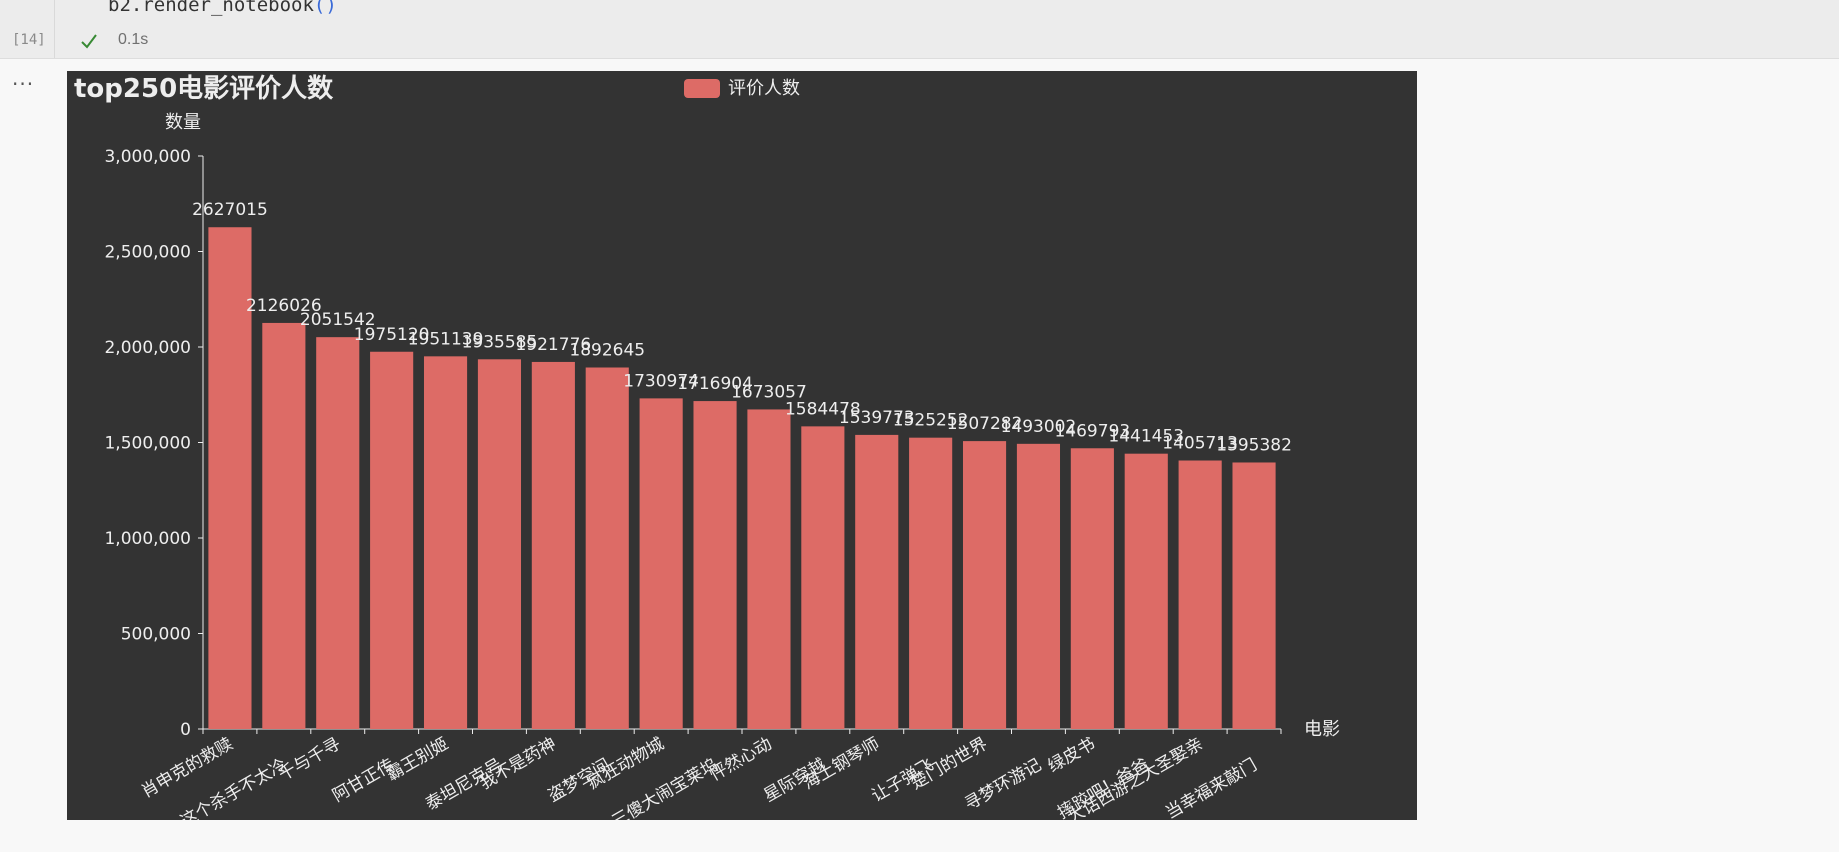 The image size is (1839, 852). I want to click on x-tick-label: 千与千寻, so click(309, 759).